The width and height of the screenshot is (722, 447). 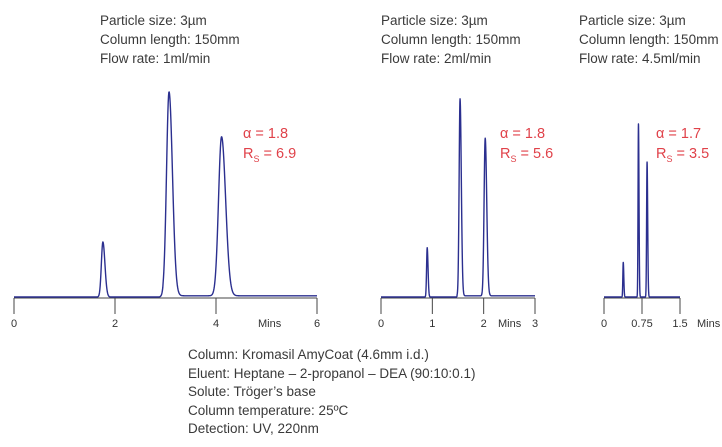 What do you see at coordinates (253, 428) in the screenshot?
I see `footer-detection: Detection: UV, 220nm` at bounding box center [253, 428].